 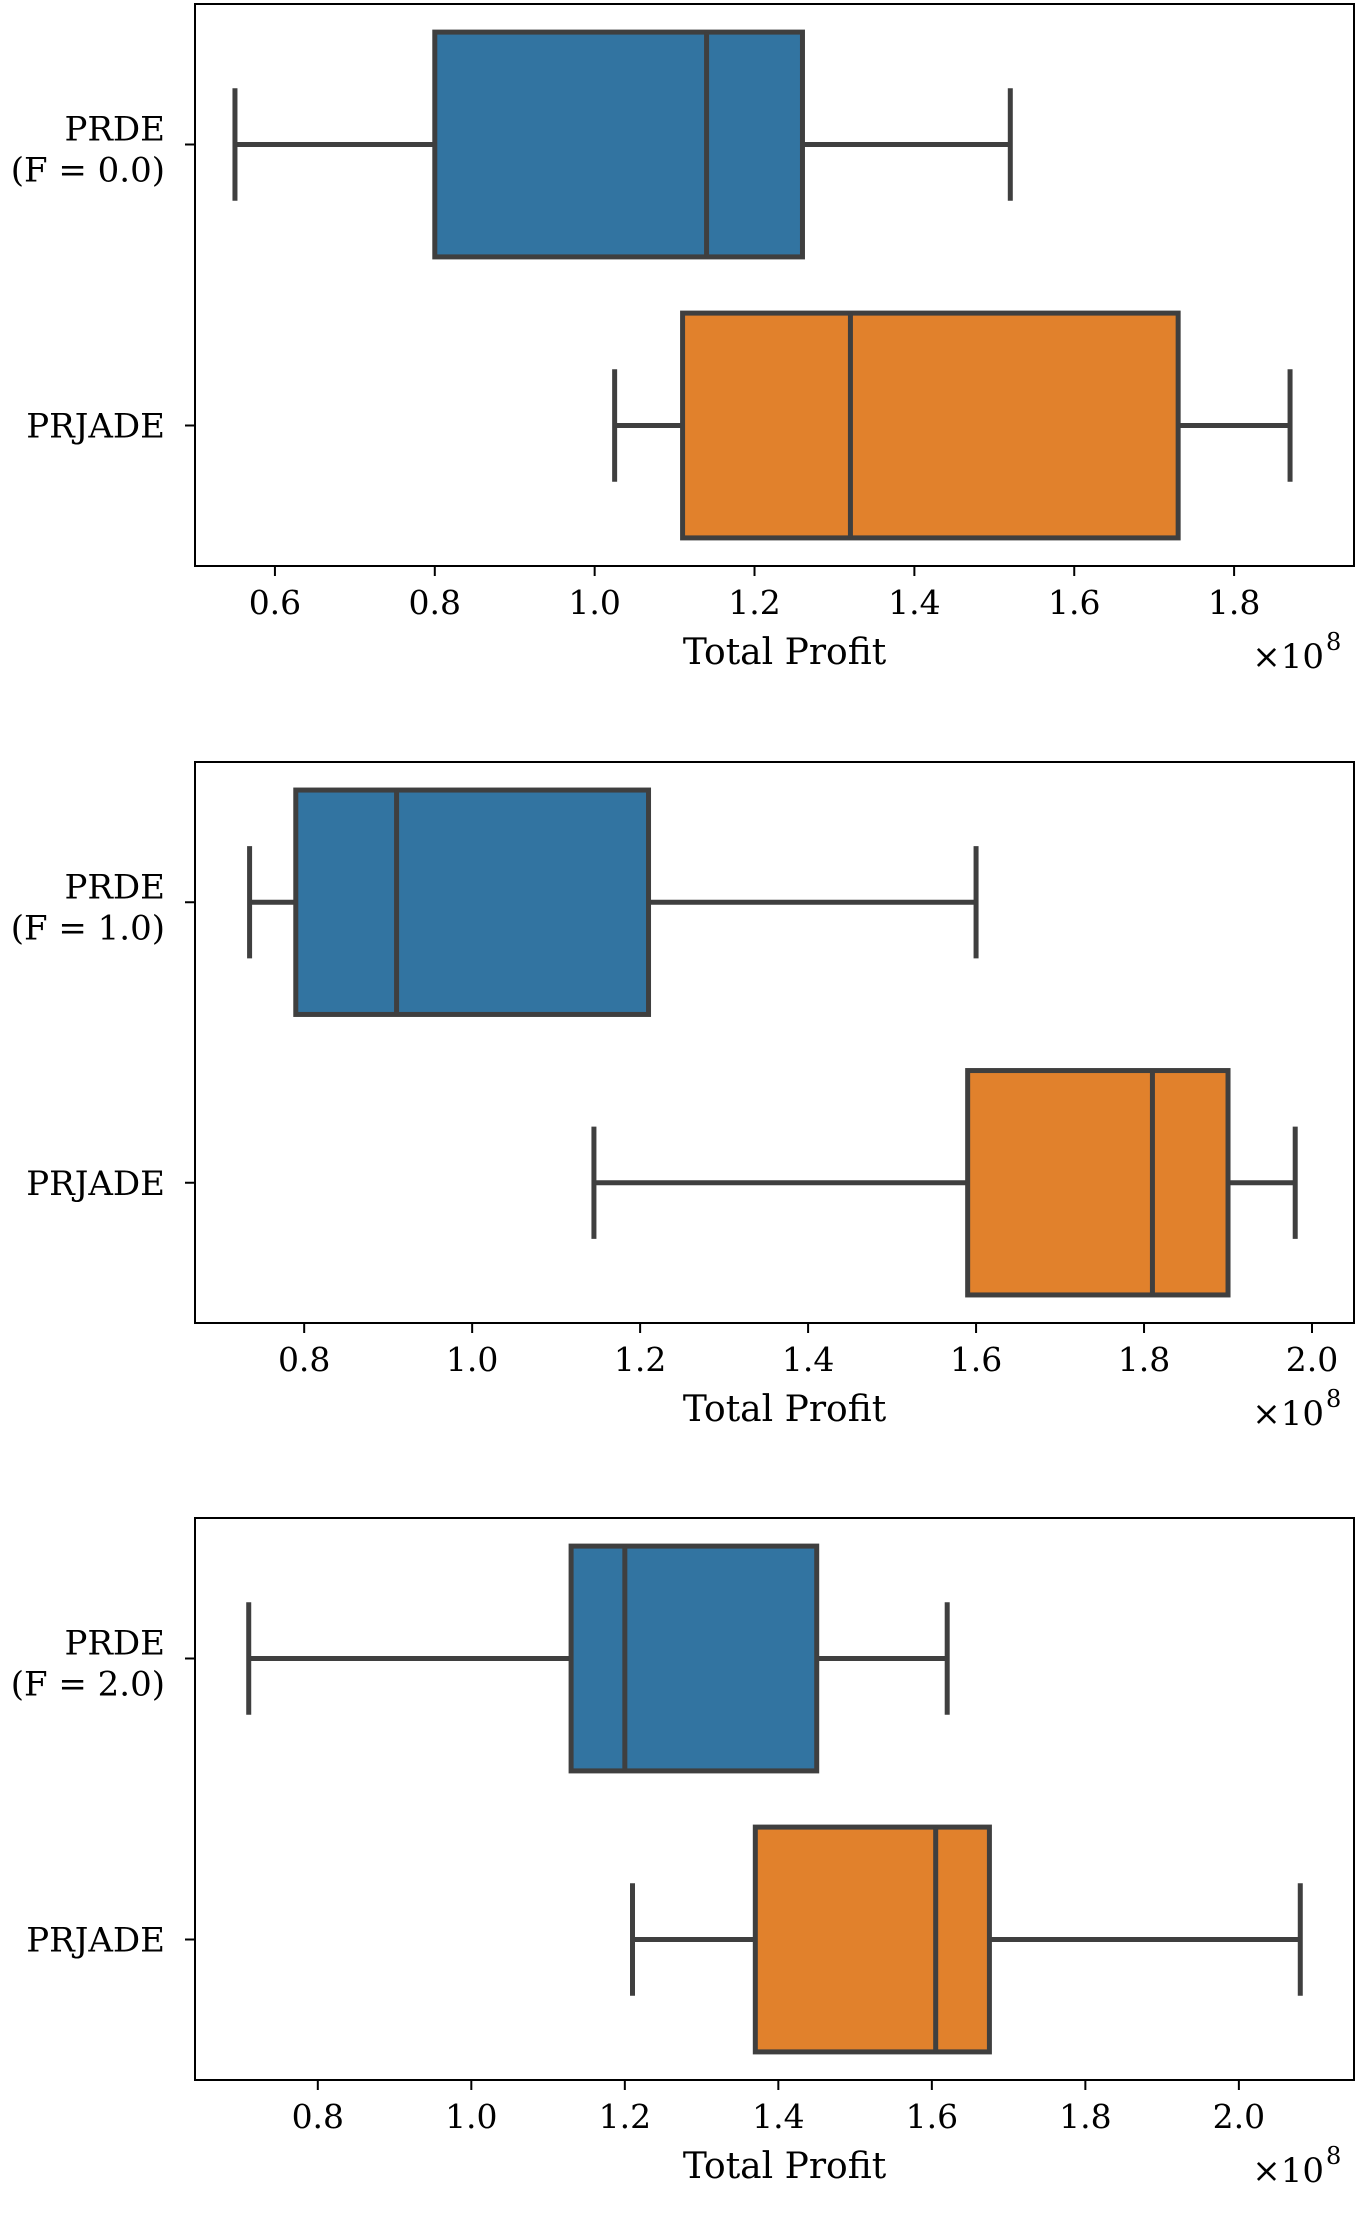 What do you see at coordinates (88, 171) in the screenshot?
I see `y-tick-label-sub: (F = 0.0)` at bounding box center [88, 171].